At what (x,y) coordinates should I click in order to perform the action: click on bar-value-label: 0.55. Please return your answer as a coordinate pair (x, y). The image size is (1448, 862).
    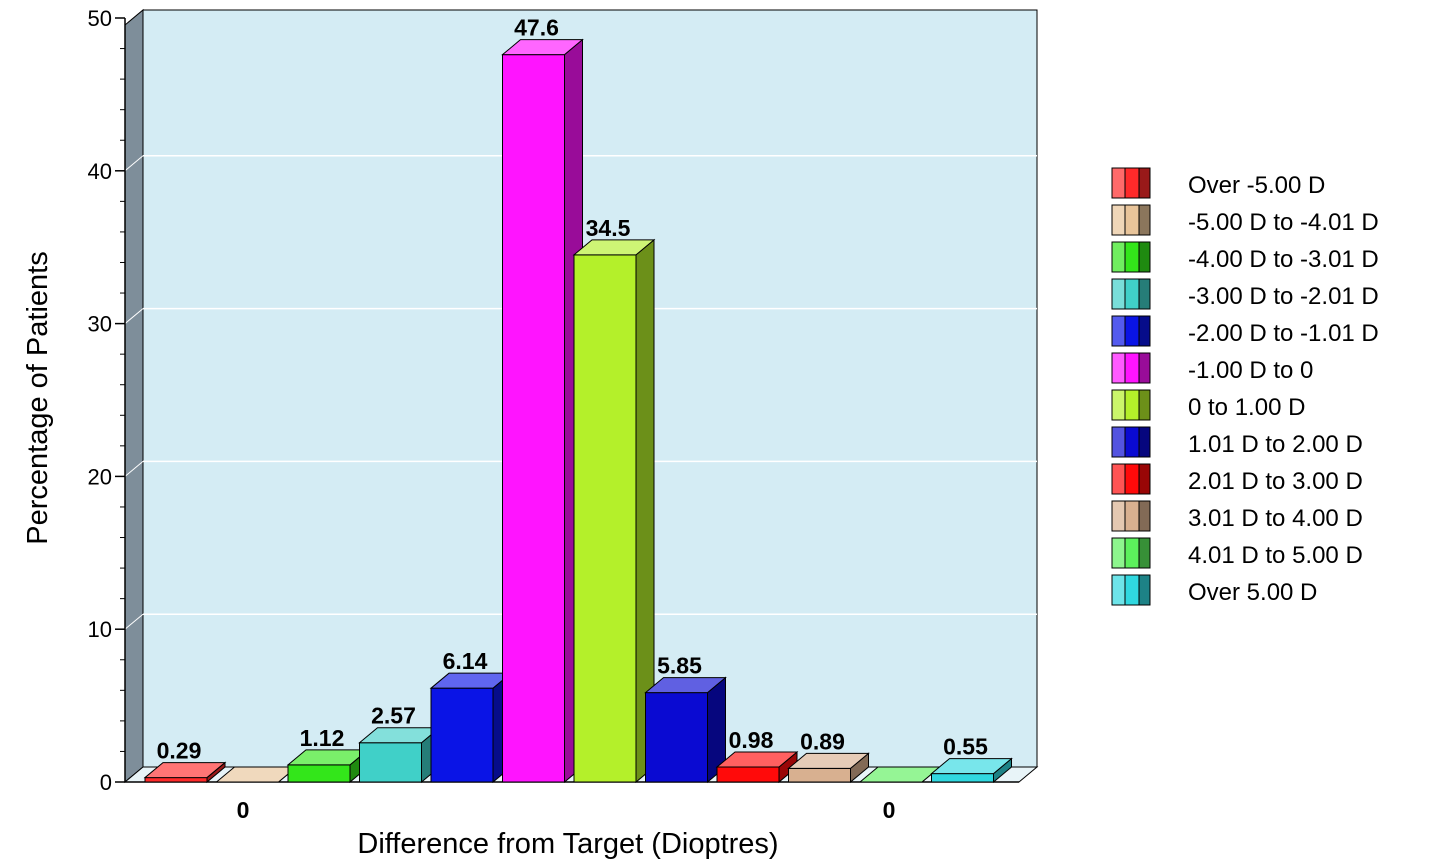
    Looking at the image, I should click on (965, 747).